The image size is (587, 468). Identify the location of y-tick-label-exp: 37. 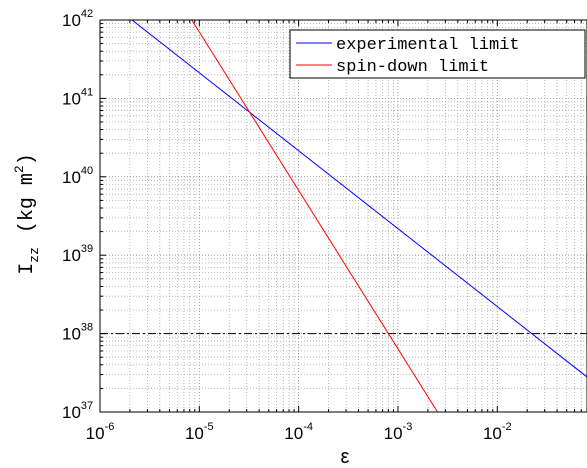
(87, 406).